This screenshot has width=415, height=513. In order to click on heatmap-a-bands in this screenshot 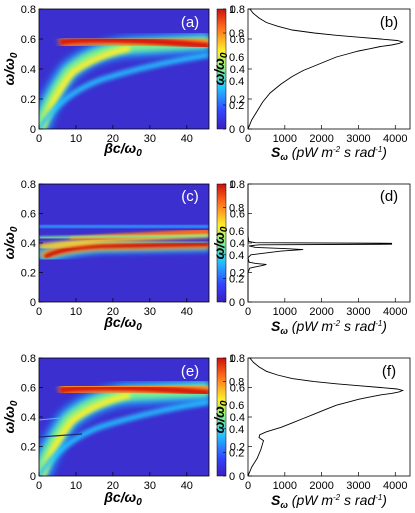, I will do `click(124, 80)`.